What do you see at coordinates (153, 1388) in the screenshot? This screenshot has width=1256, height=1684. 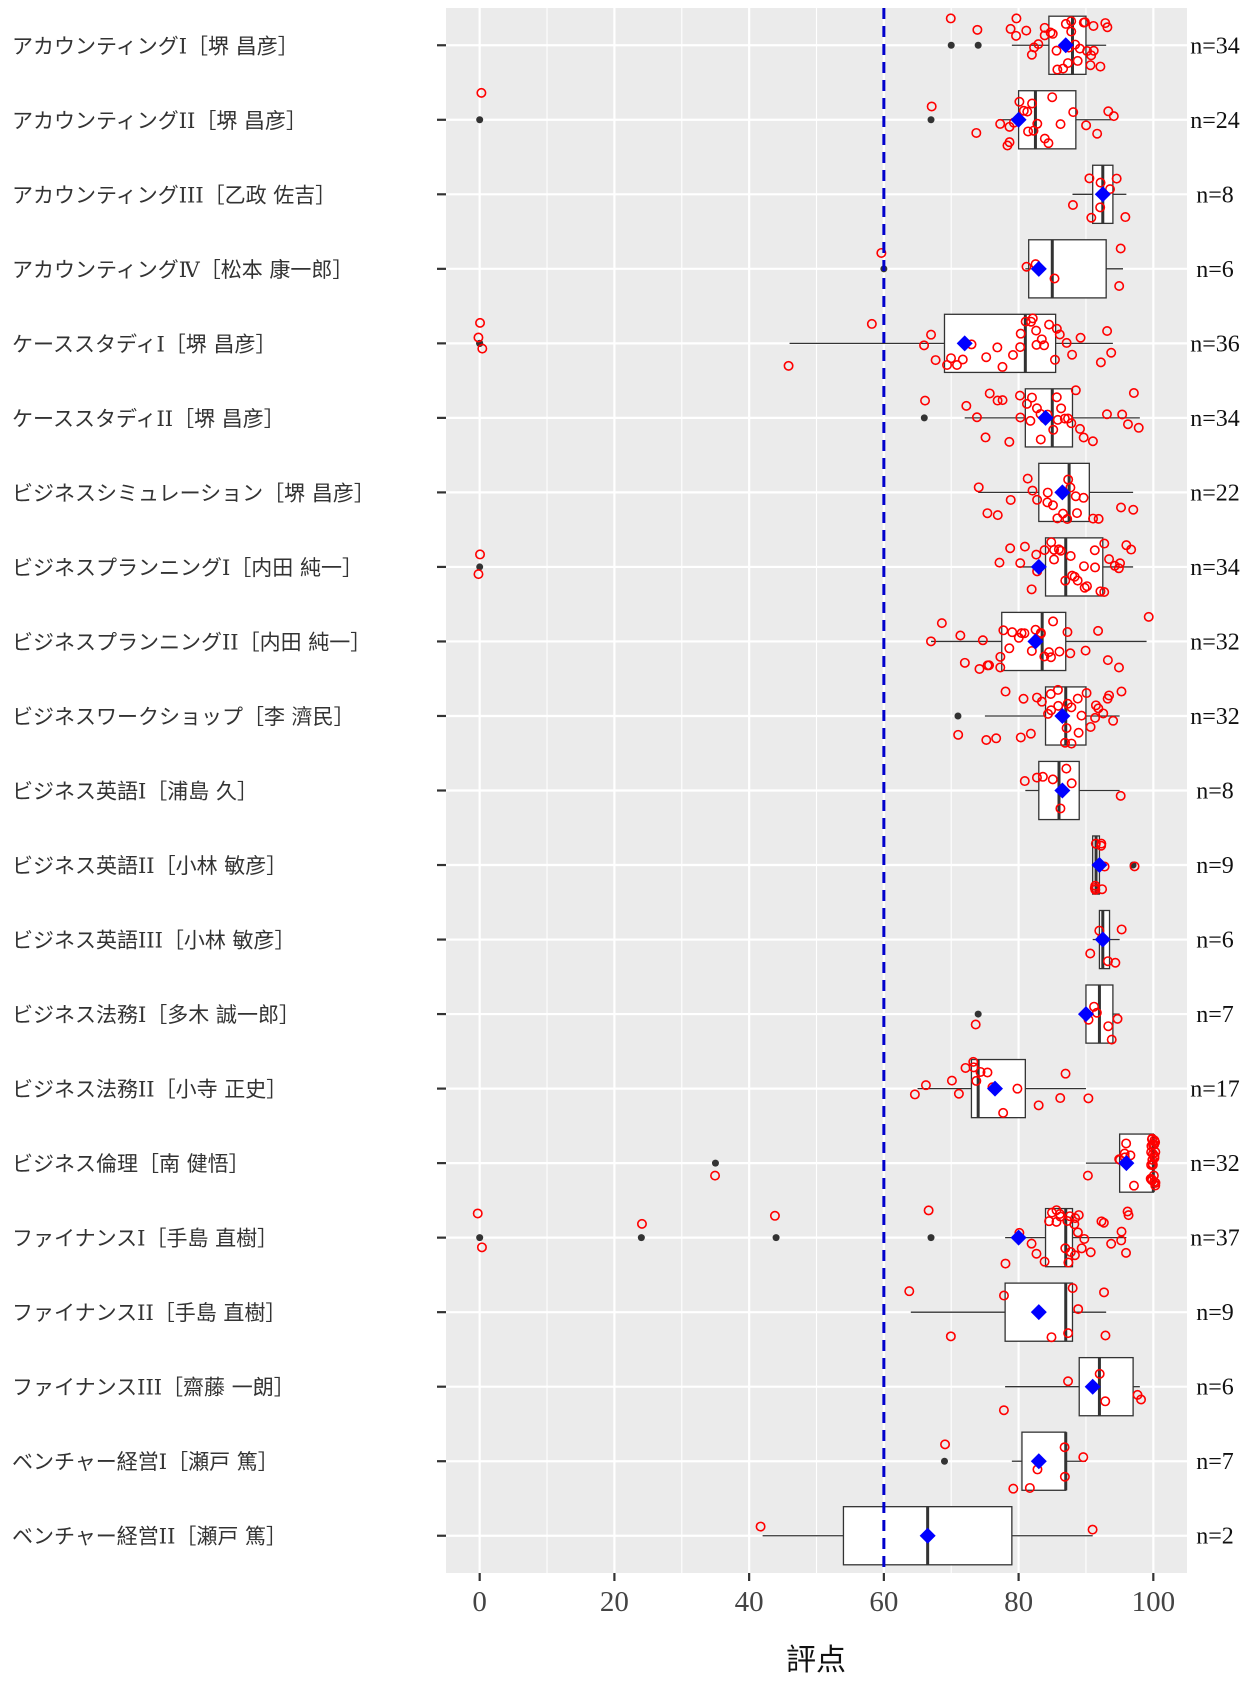 I see `category-label: ファイナンスIII［齋藤 一朗］` at bounding box center [153, 1388].